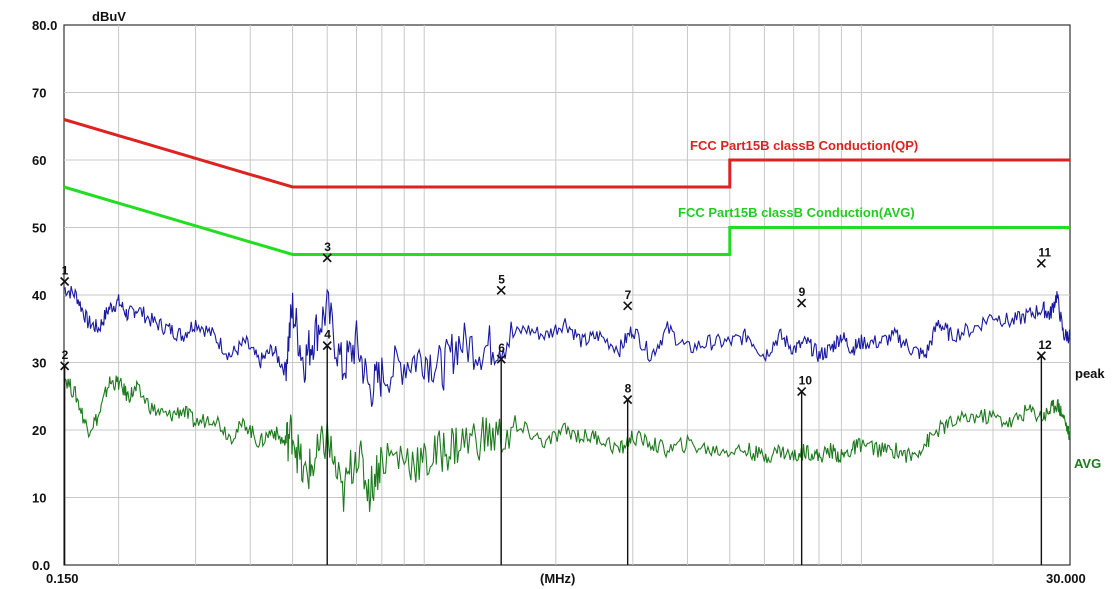  I want to click on marker-6-label: 6, so click(501, 348).